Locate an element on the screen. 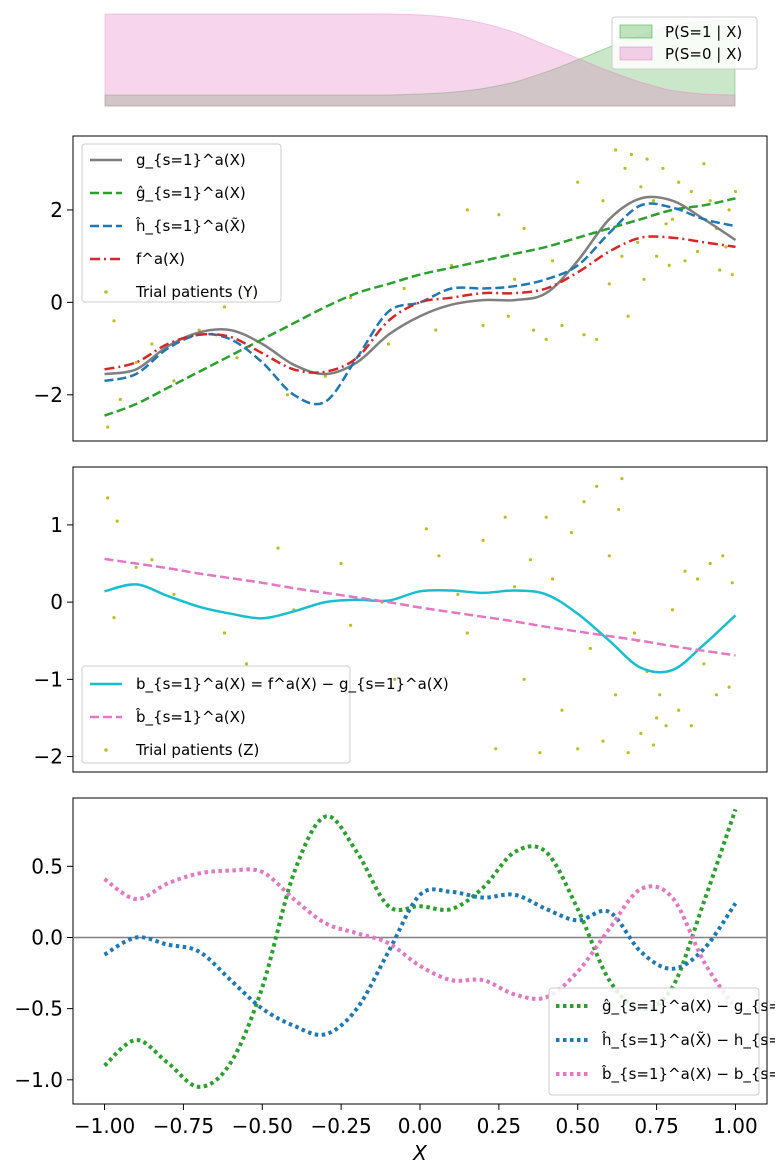 The height and width of the screenshot is (1175, 775). x-tick-label: −0.50 is located at coordinates (262, 1126).